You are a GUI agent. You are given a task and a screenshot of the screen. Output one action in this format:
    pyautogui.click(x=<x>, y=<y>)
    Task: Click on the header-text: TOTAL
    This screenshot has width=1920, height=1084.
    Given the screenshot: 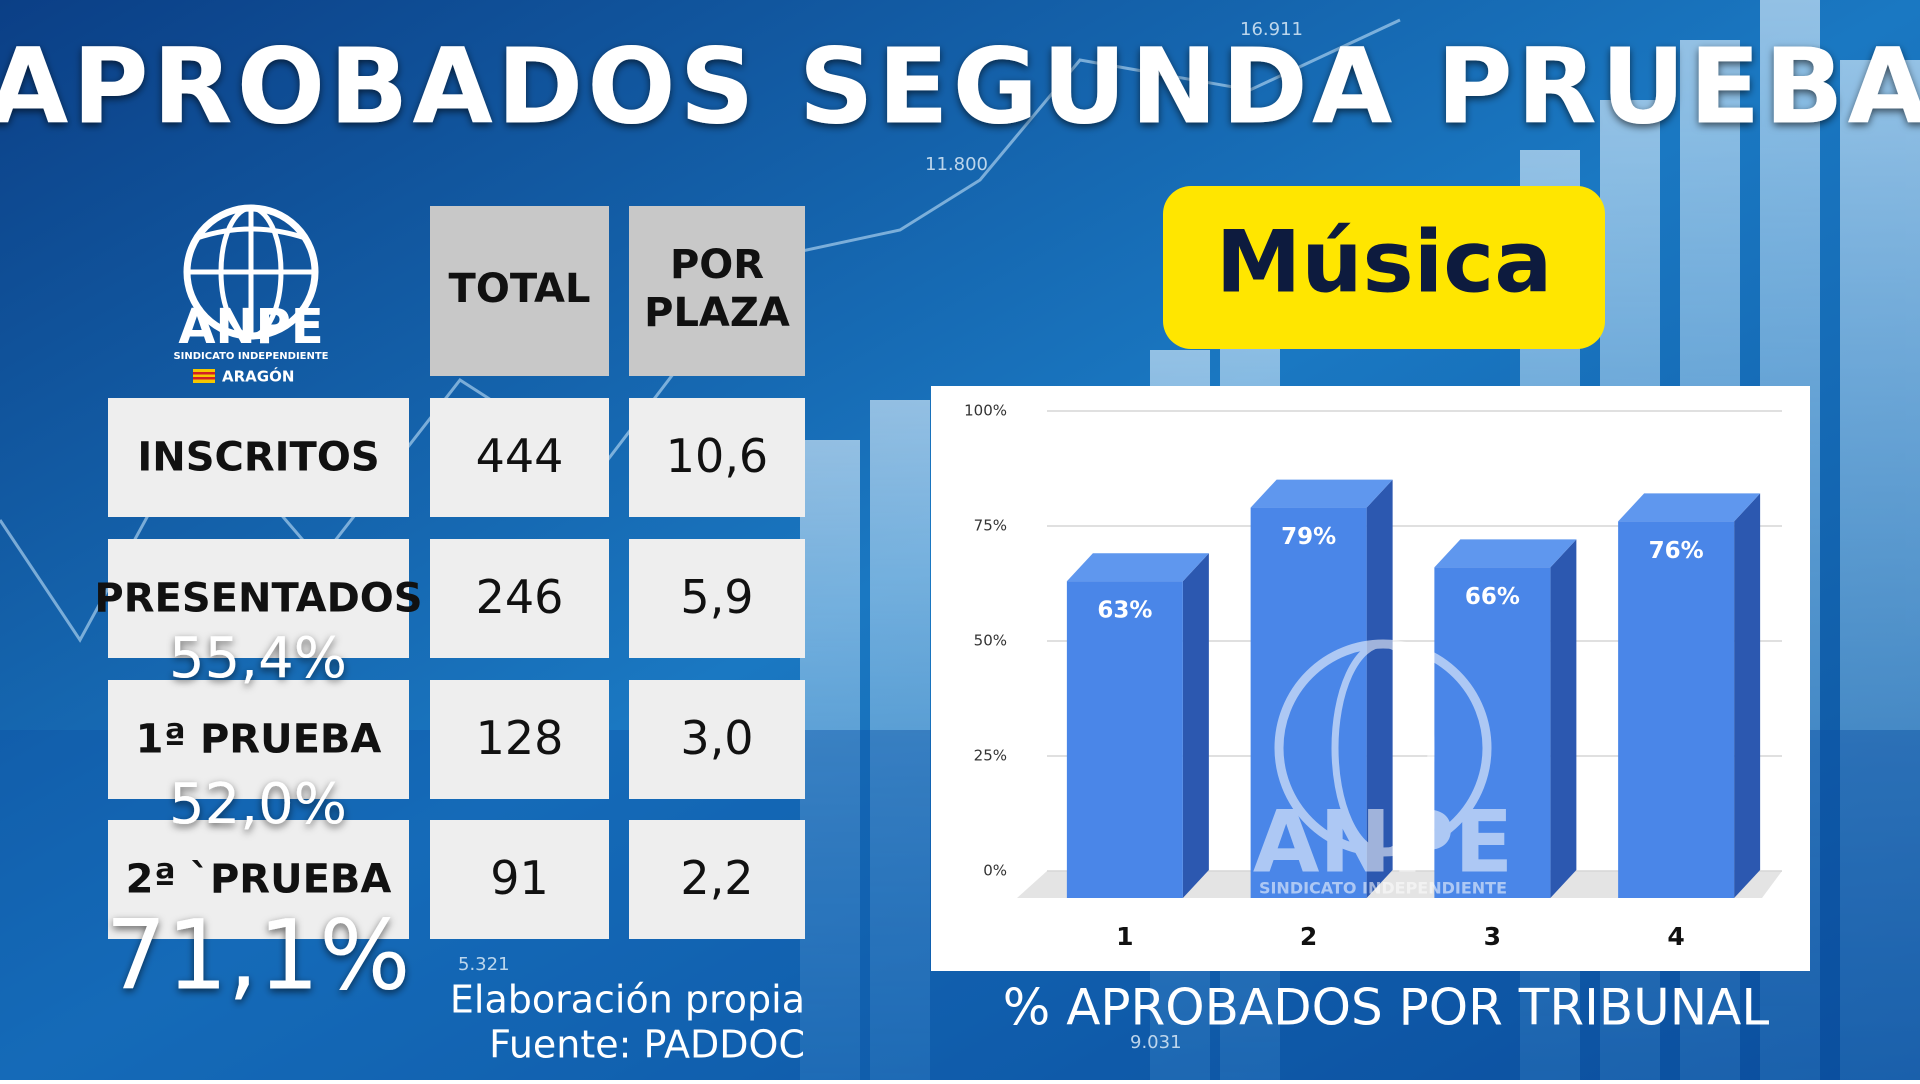 What is the action you would take?
    pyautogui.click(x=520, y=289)
    